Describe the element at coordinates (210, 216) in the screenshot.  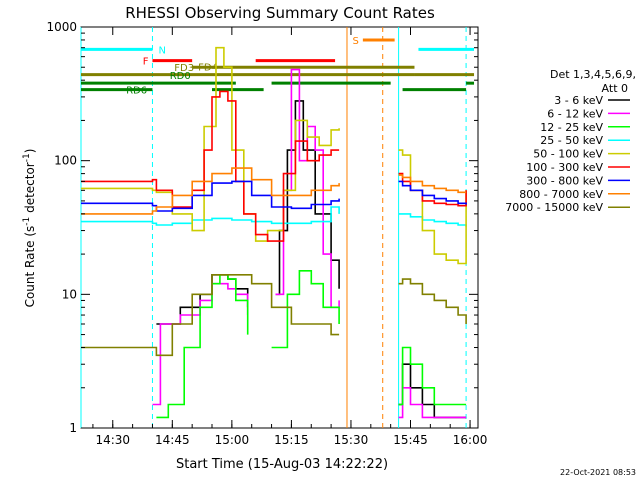
I see `series-3-seg1` at that location.